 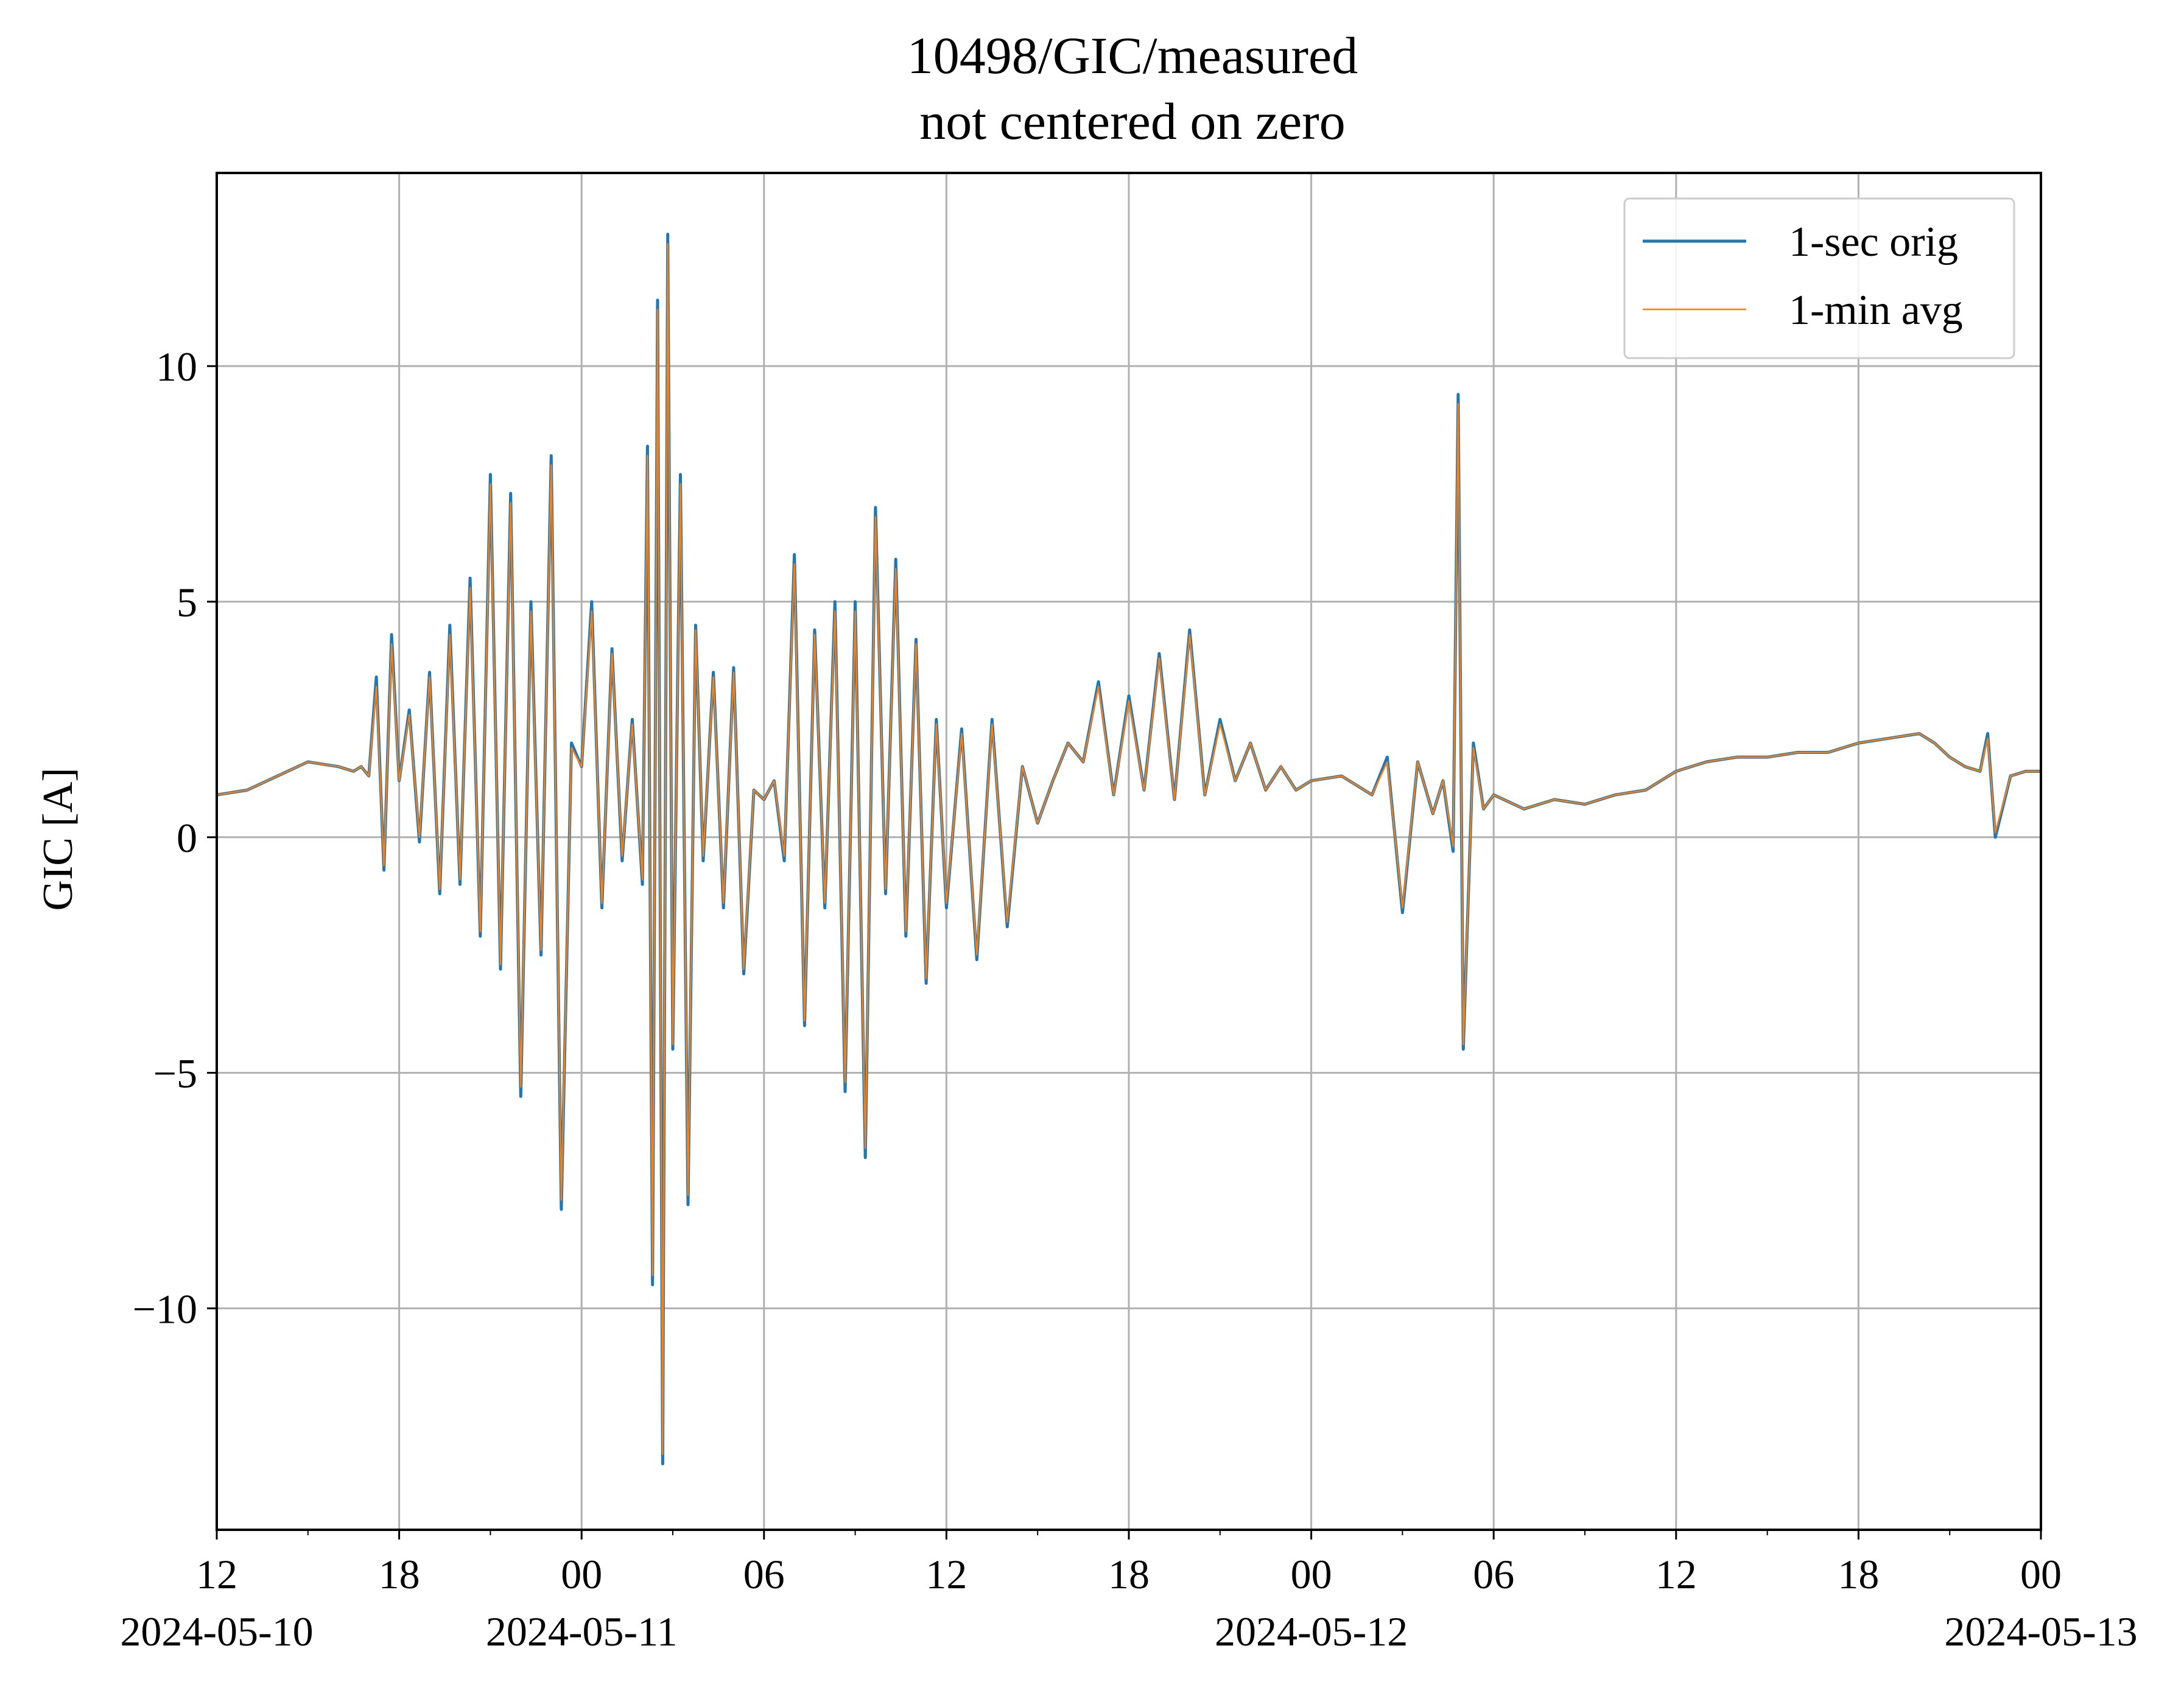 I want to click on y-tick-label: 10, so click(x=176, y=367).